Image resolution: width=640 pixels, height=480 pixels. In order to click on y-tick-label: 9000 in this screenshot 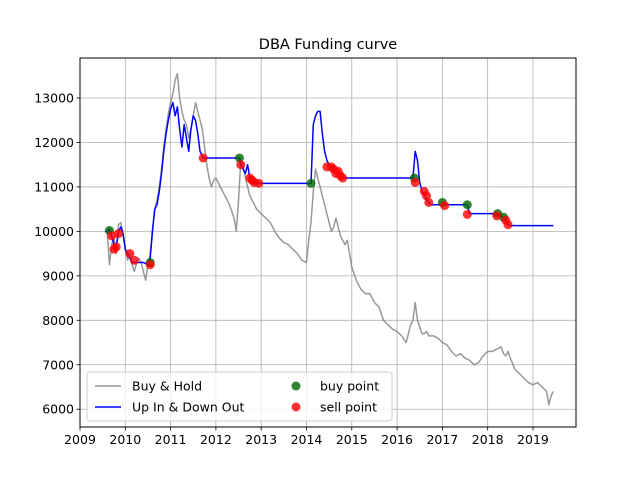, I will do `click(58, 275)`.